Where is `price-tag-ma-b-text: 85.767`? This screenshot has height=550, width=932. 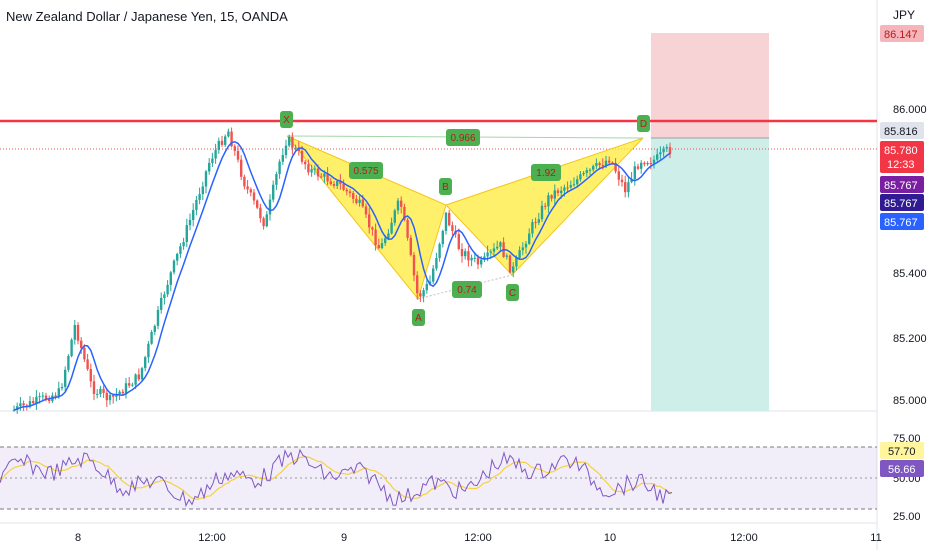
price-tag-ma-b-text: 85.767 is located at coordinates (901, 204).